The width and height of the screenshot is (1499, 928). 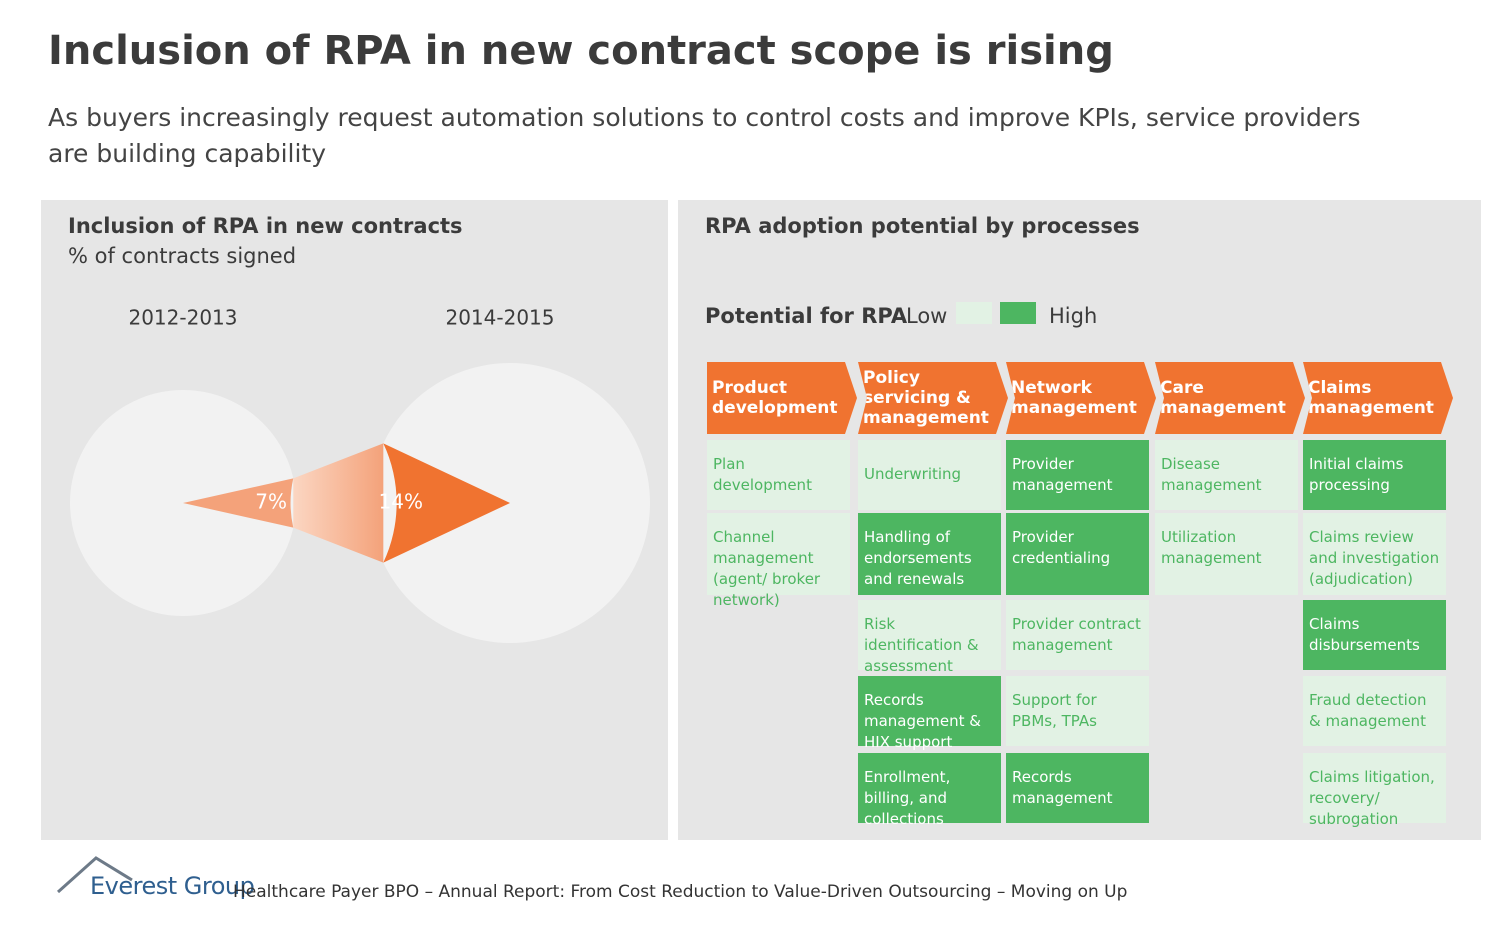 I want to click on column-header: Network management, so click(x=1081, y=398).